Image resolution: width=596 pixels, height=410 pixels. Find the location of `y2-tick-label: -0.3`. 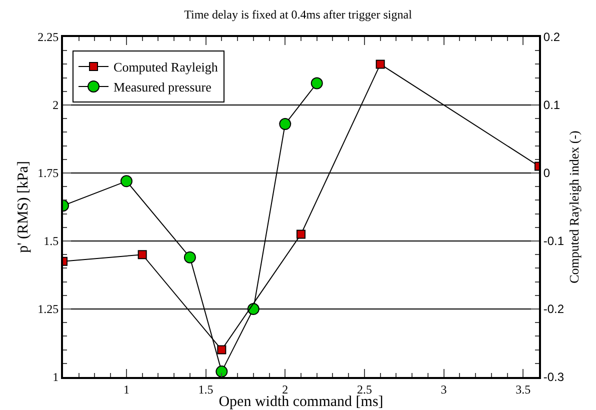

y2-tick-label: -0.3 is located at coordinates (553, 377).